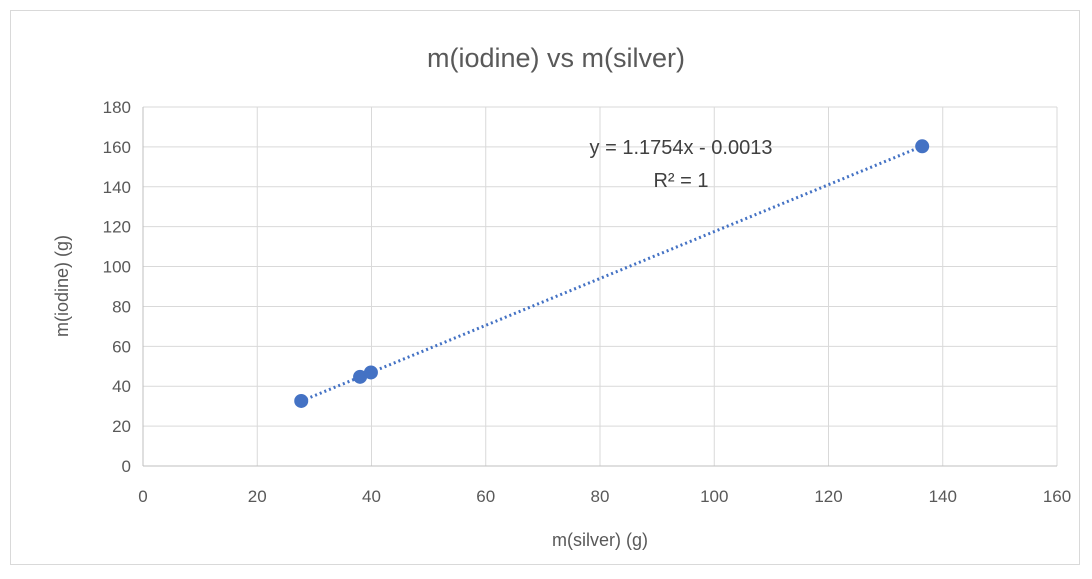  Describe the element at coordinates (600, 496) in the screenshot. I see `x-tick-label: 80` at that location.